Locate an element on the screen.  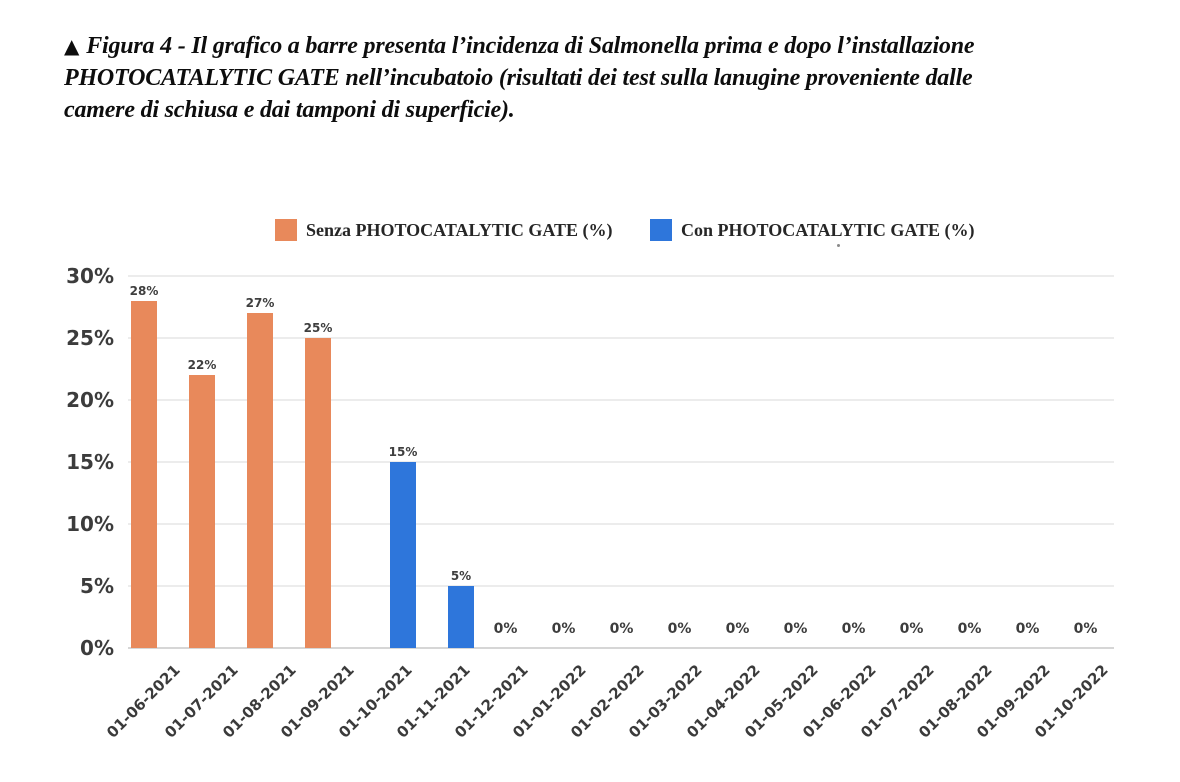
y-tick-label: 10% is located at coordinates (90, 524).